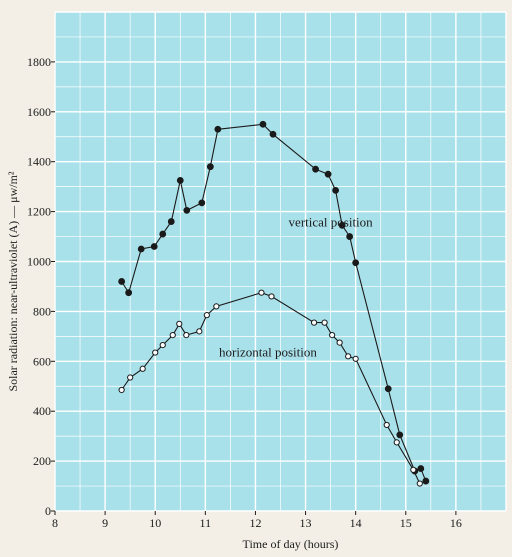  What do you see at coordinates (39, 62) in the screenshot?
I see `y-tick-label: 1800` at bounding box center [39, 62].